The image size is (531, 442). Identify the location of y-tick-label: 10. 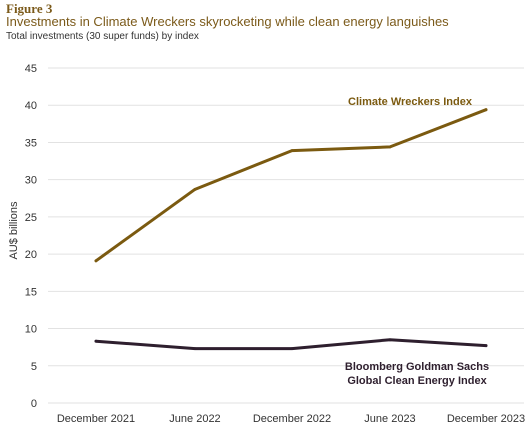
(31, 330).